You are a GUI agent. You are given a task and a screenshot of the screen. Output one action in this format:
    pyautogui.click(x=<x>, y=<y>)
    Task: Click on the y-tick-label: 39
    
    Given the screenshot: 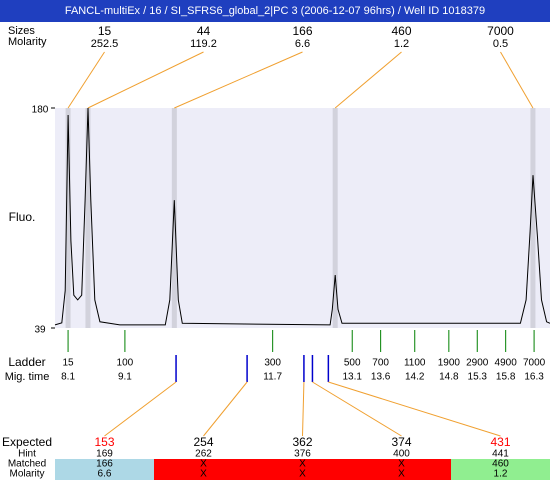 What is the action you would take?
    pyautogui.click(x=40, y=330)
    